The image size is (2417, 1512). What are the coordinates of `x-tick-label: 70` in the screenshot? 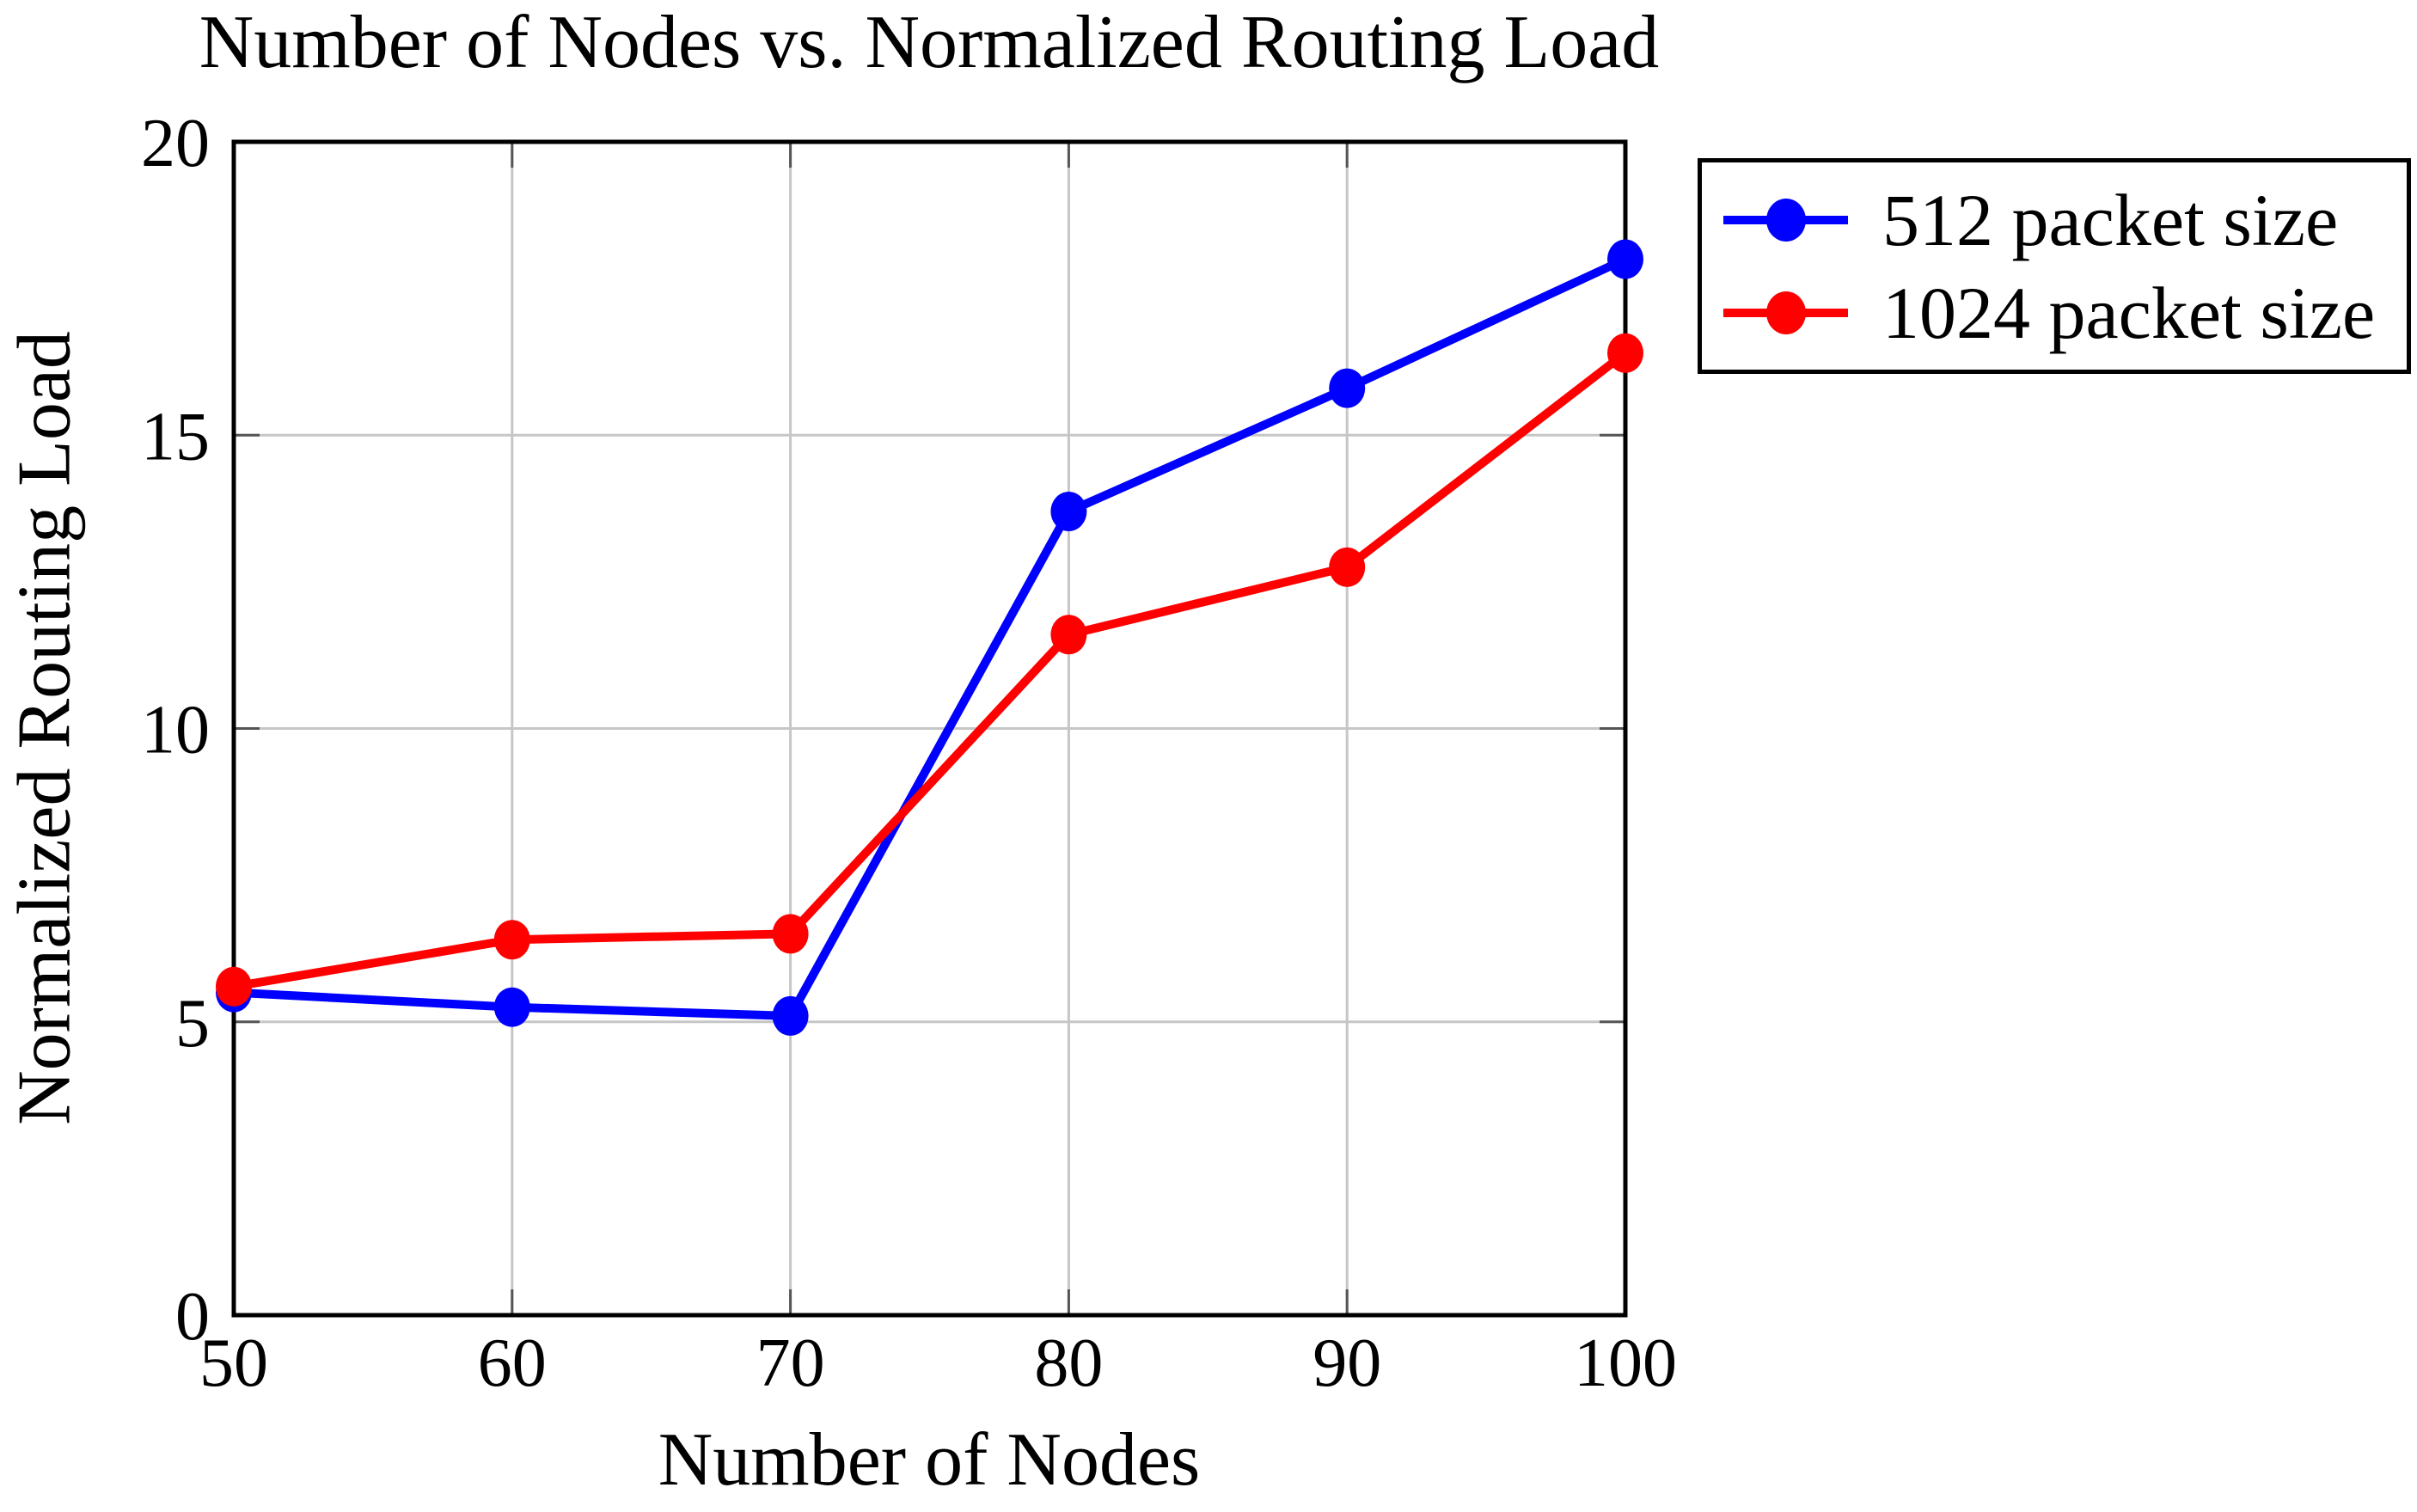 It's located at (790, 1363).